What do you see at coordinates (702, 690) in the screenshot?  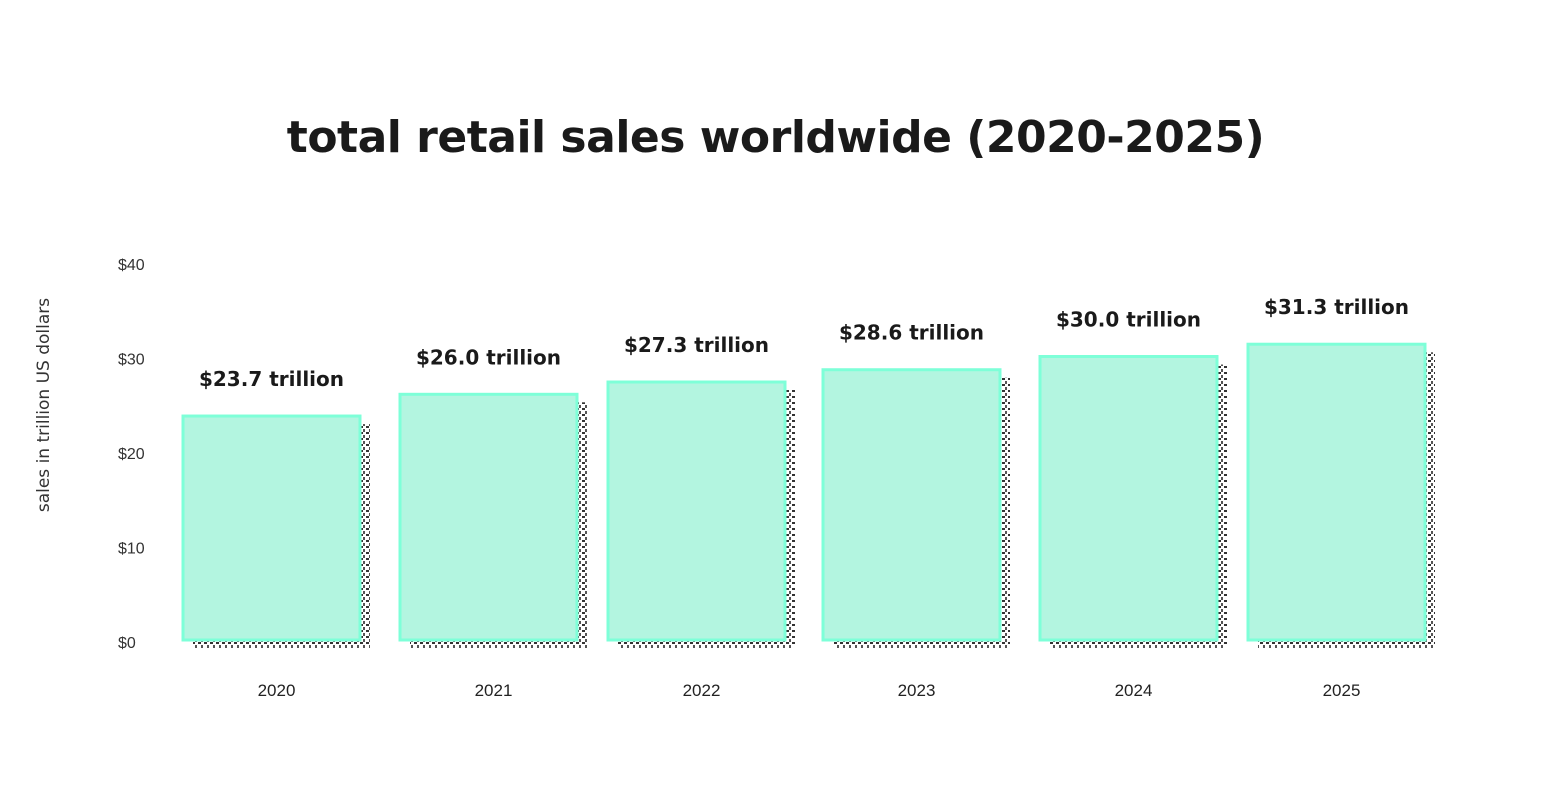 I see `x-tick-label: 2022` at bounding box center [702, 690].